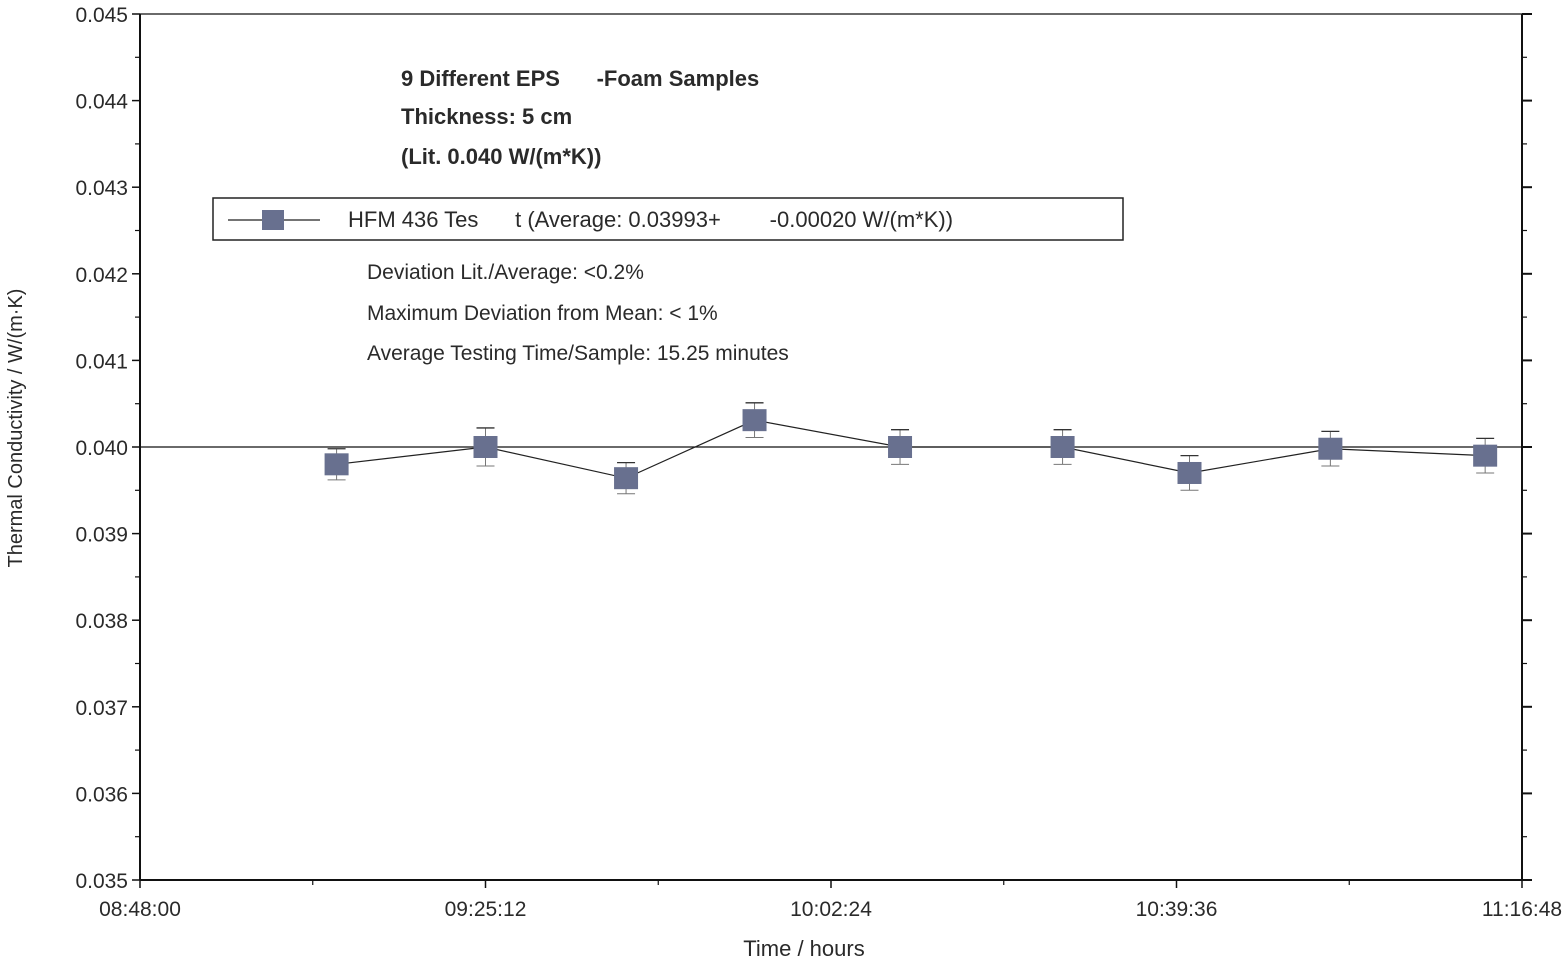 Image resolution: width=1563 pixels, height=961 pixels. I want to click on legend-box, so click(668, 219).